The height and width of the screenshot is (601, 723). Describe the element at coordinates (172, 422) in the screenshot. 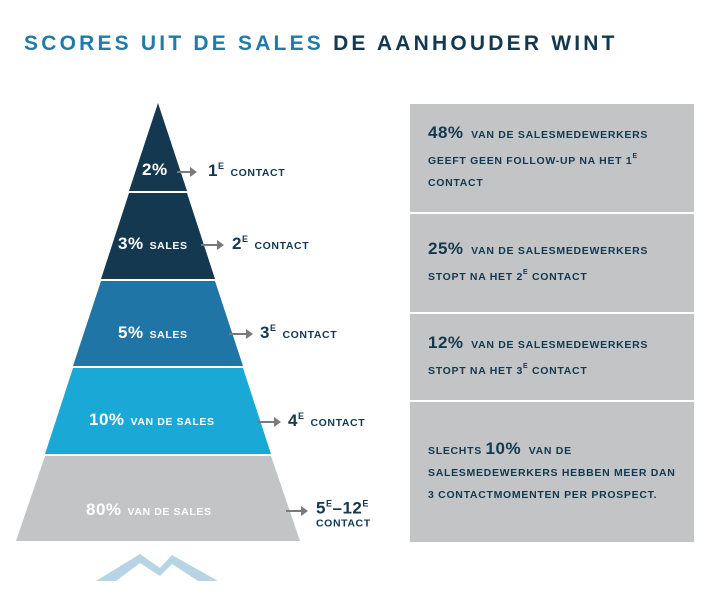

I see `tier-4-unit: VAN DE SALES` at that location.